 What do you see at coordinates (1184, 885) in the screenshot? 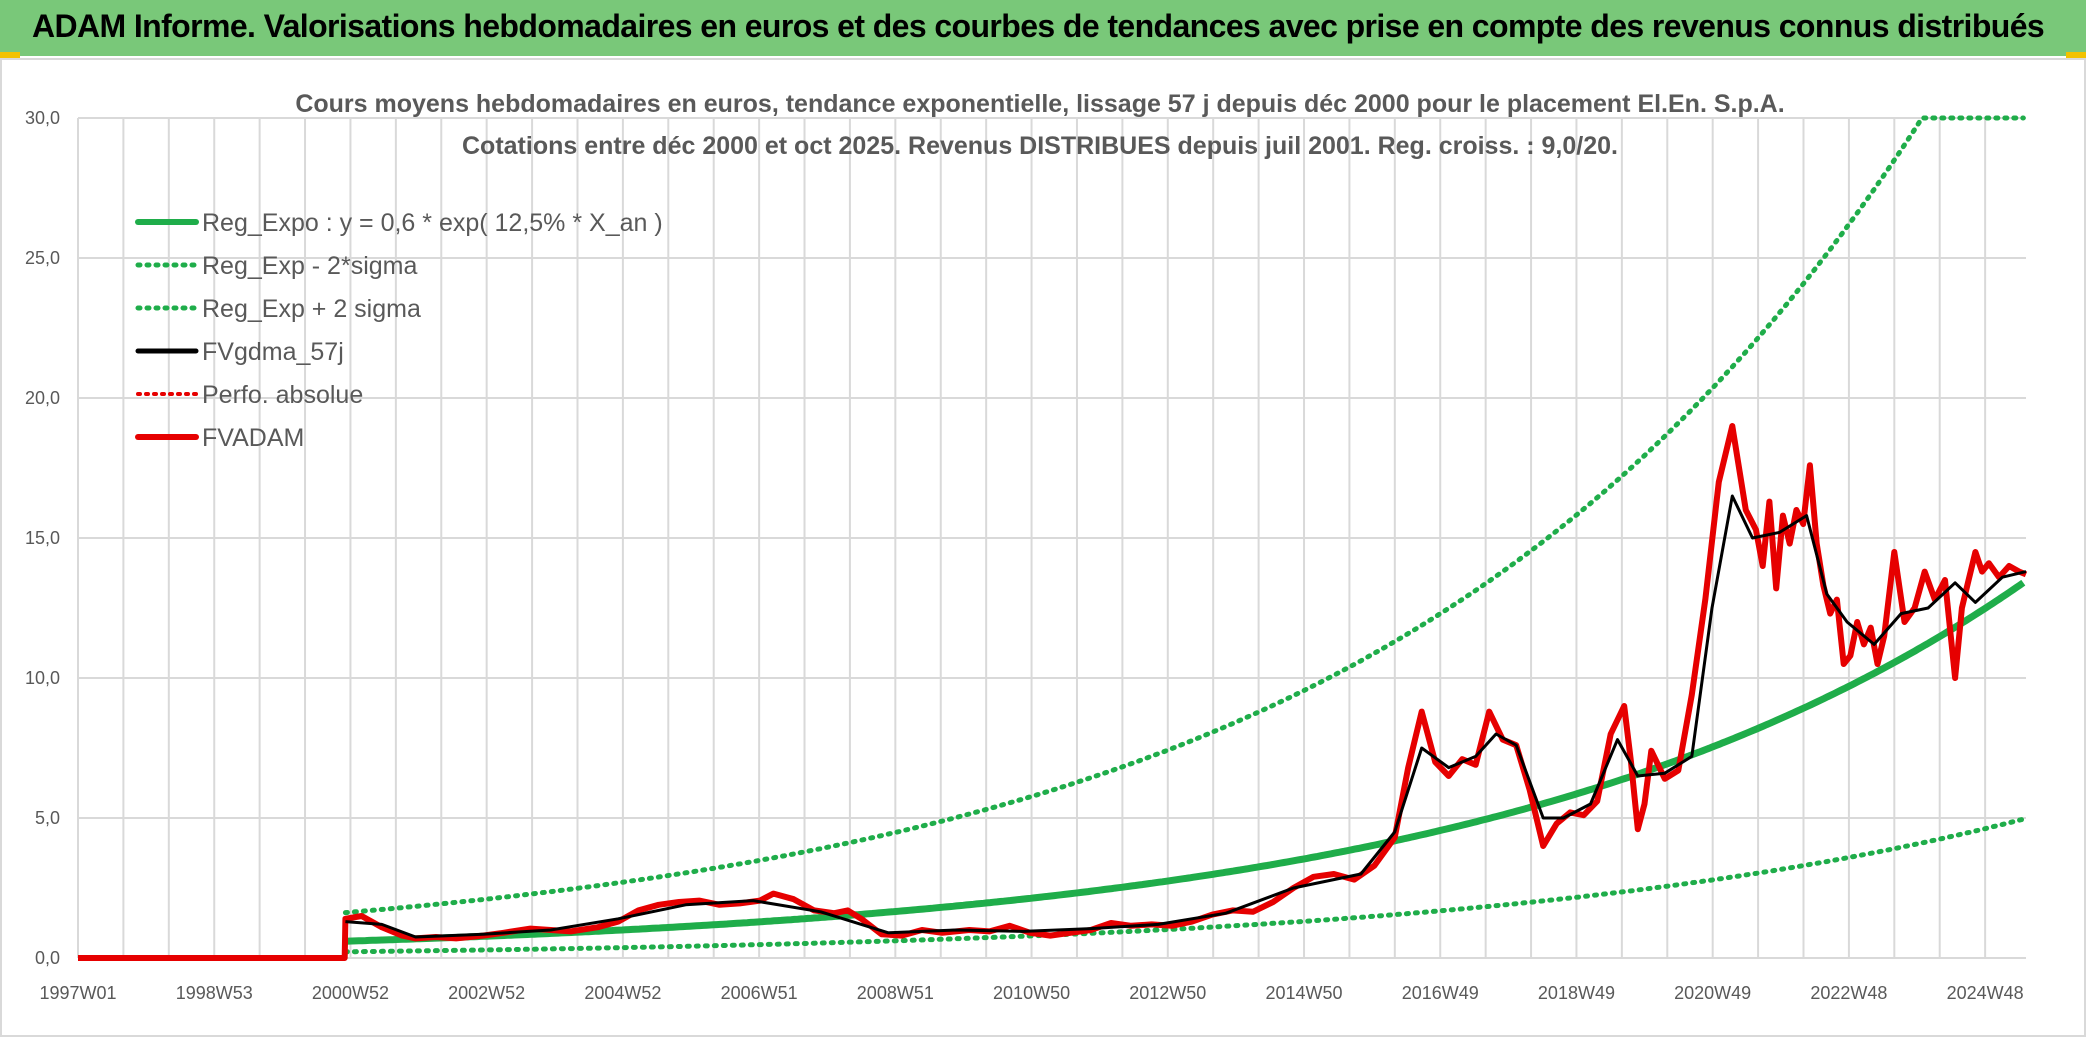
I see `trend-lower-2sigma-line` at bounding box center [1184, 885].